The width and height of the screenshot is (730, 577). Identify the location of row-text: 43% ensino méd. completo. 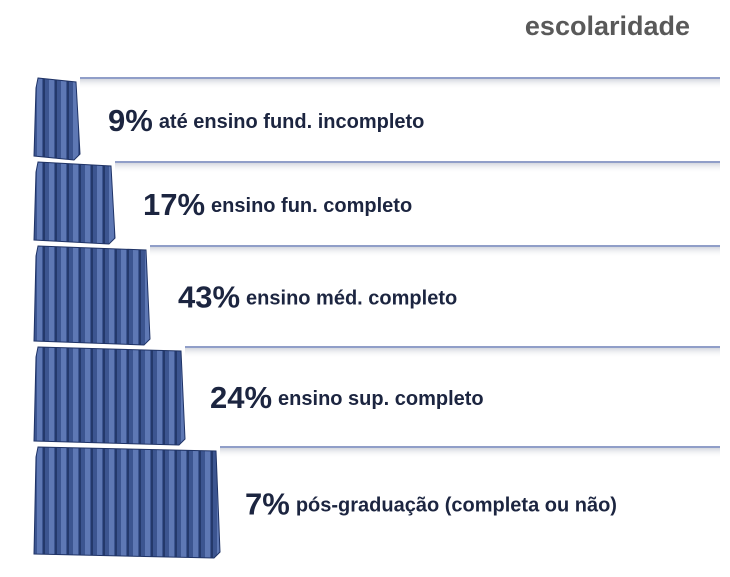
(317, 297).